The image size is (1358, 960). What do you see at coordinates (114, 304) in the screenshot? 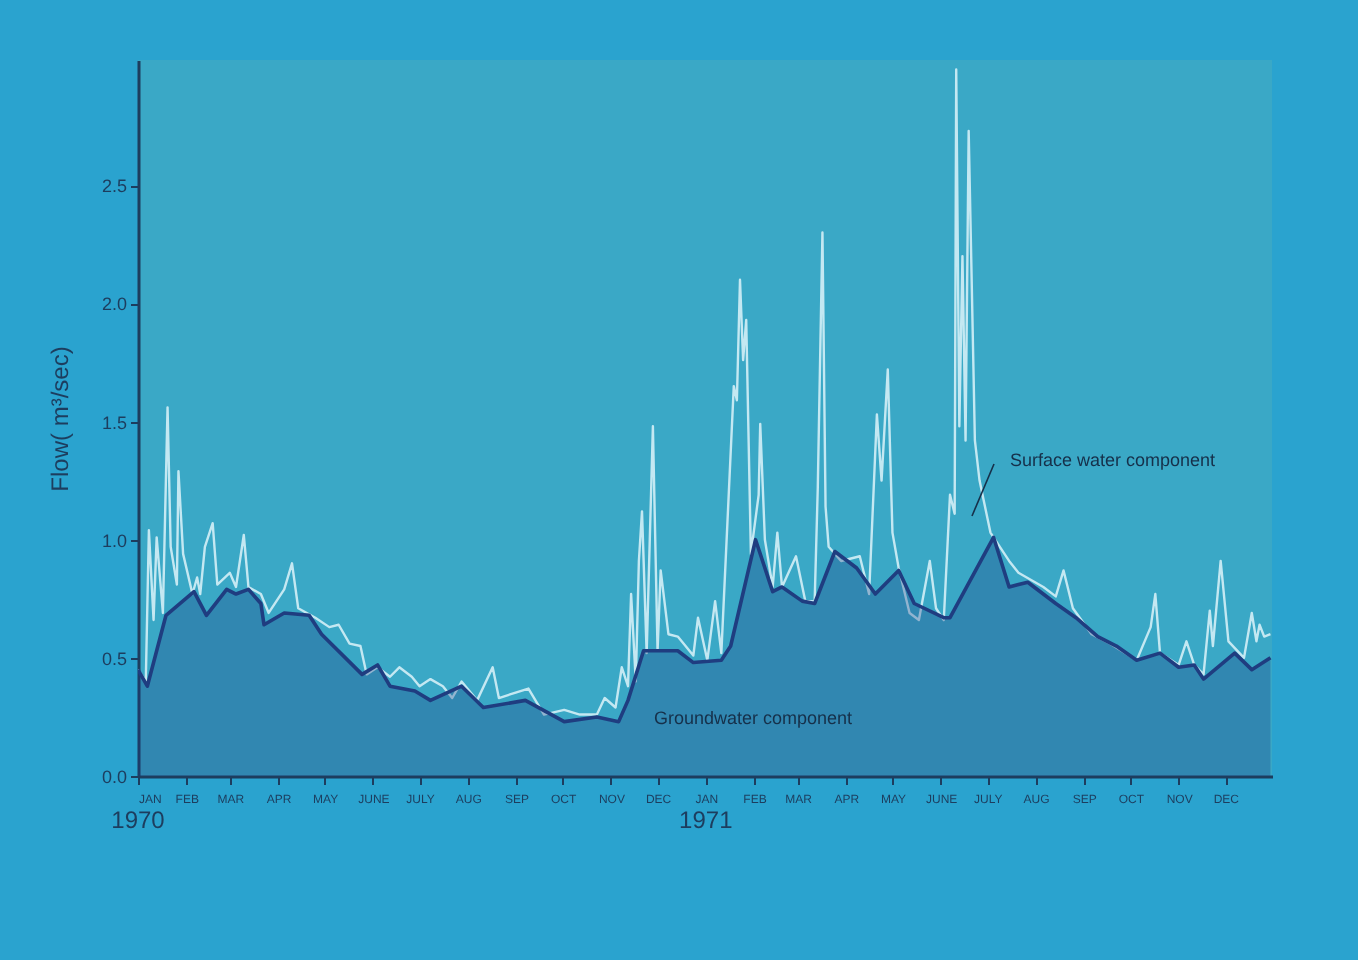
I see `y-tick-label: 2.0` at bounding box center [114, 304].